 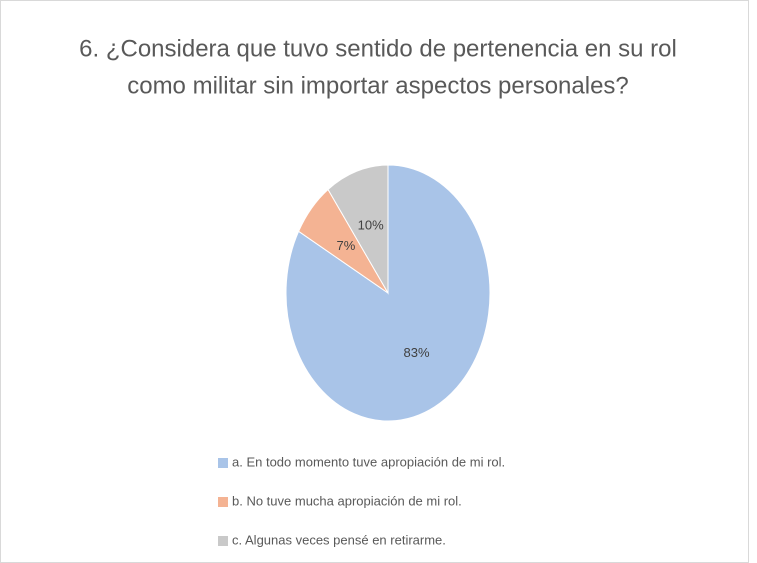 What do you see at coordinates (347, 500) in the screenshot?
I see `legend-label: b. No tuve mucha apropiación de mi rol.` at bounding box center [347, 500].